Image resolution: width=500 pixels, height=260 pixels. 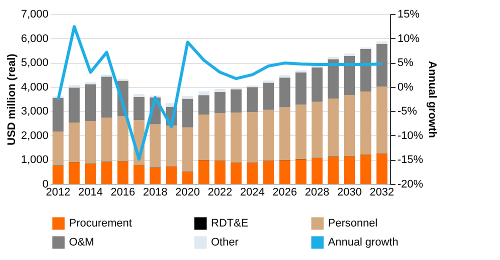 I want to click on legend-label: Annual growth, so click(x=363, y=242).